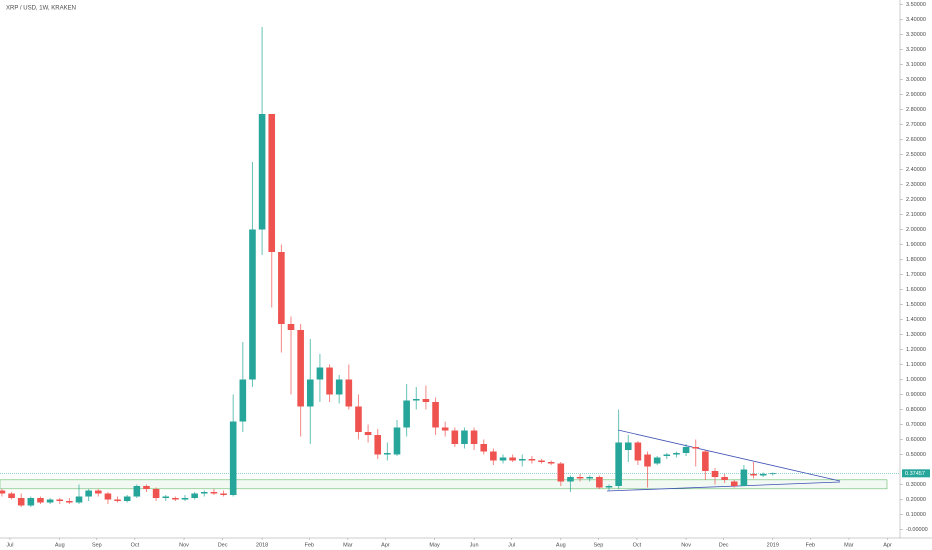 Image resolution: width=932 pixels, height=550 pixels. Describe the element at coordinates (916, 395) in the screenshot. I see `y-tick-label: 0.90000` at that location.